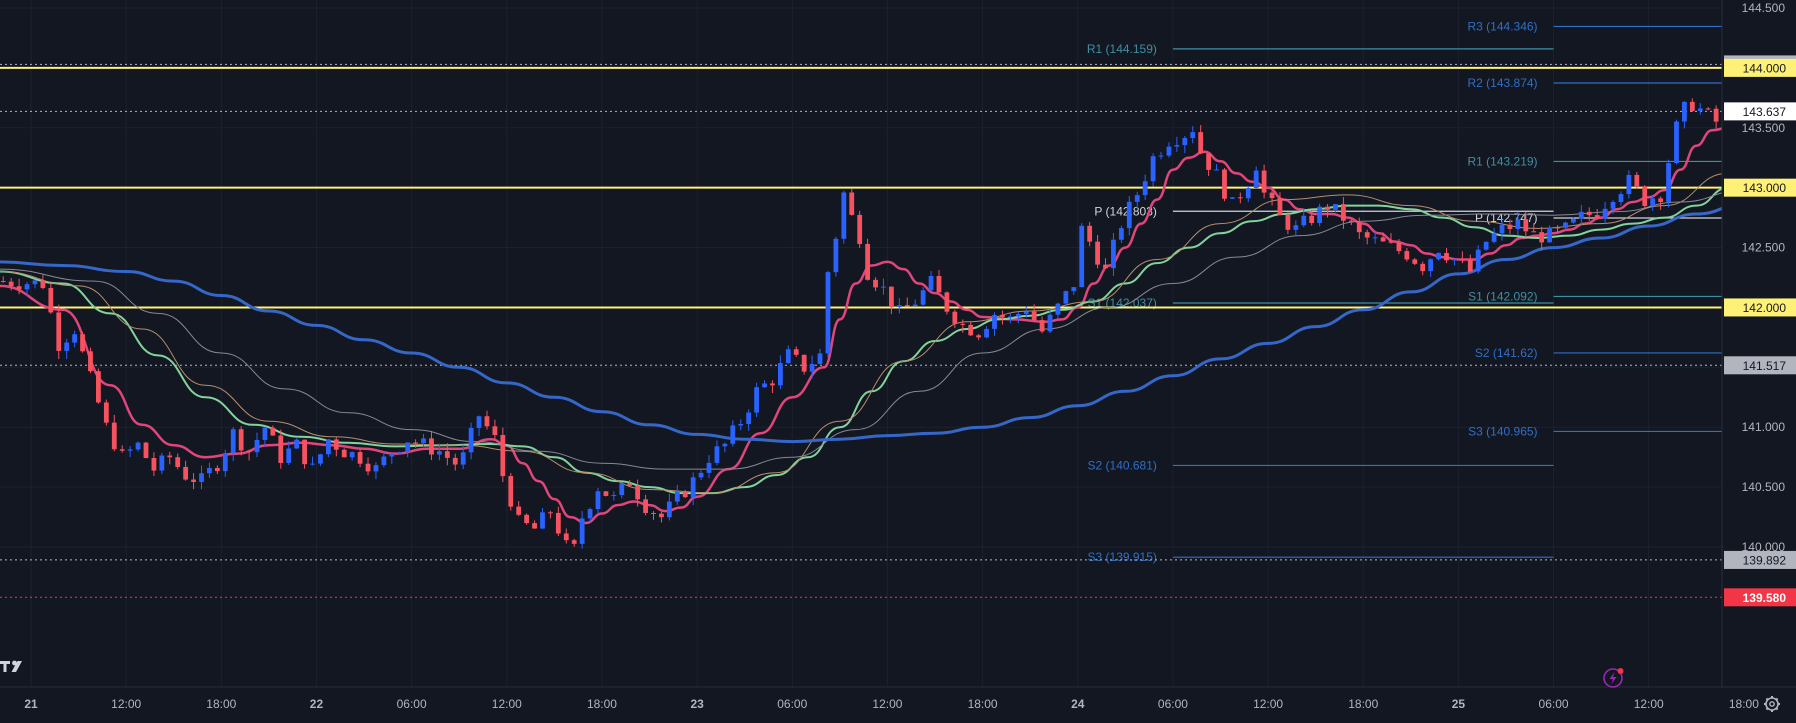 This screenshot has height=723, width=1796. Describe the element at coordinates (1764, 547) in the screenshot. I see `price-tick-label: 140.000` at that location.